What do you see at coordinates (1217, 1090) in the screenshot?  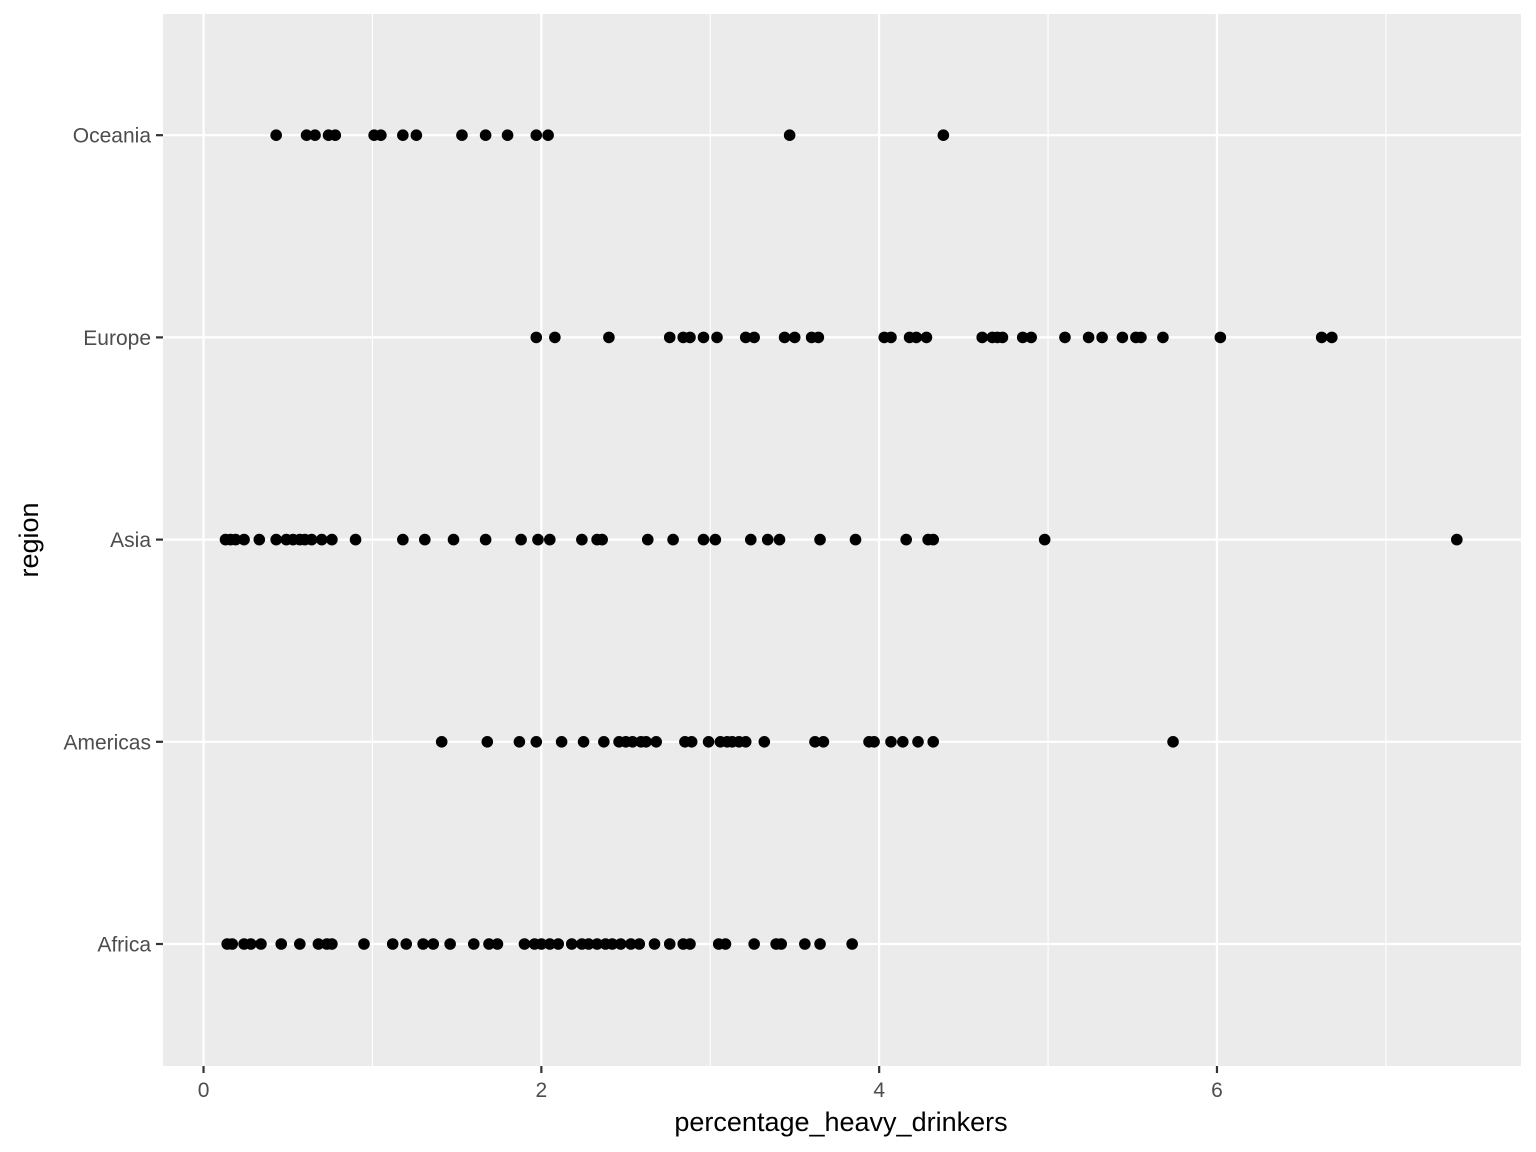 I see `x-tick-label: 6` at bounding box center [1217, 1090].